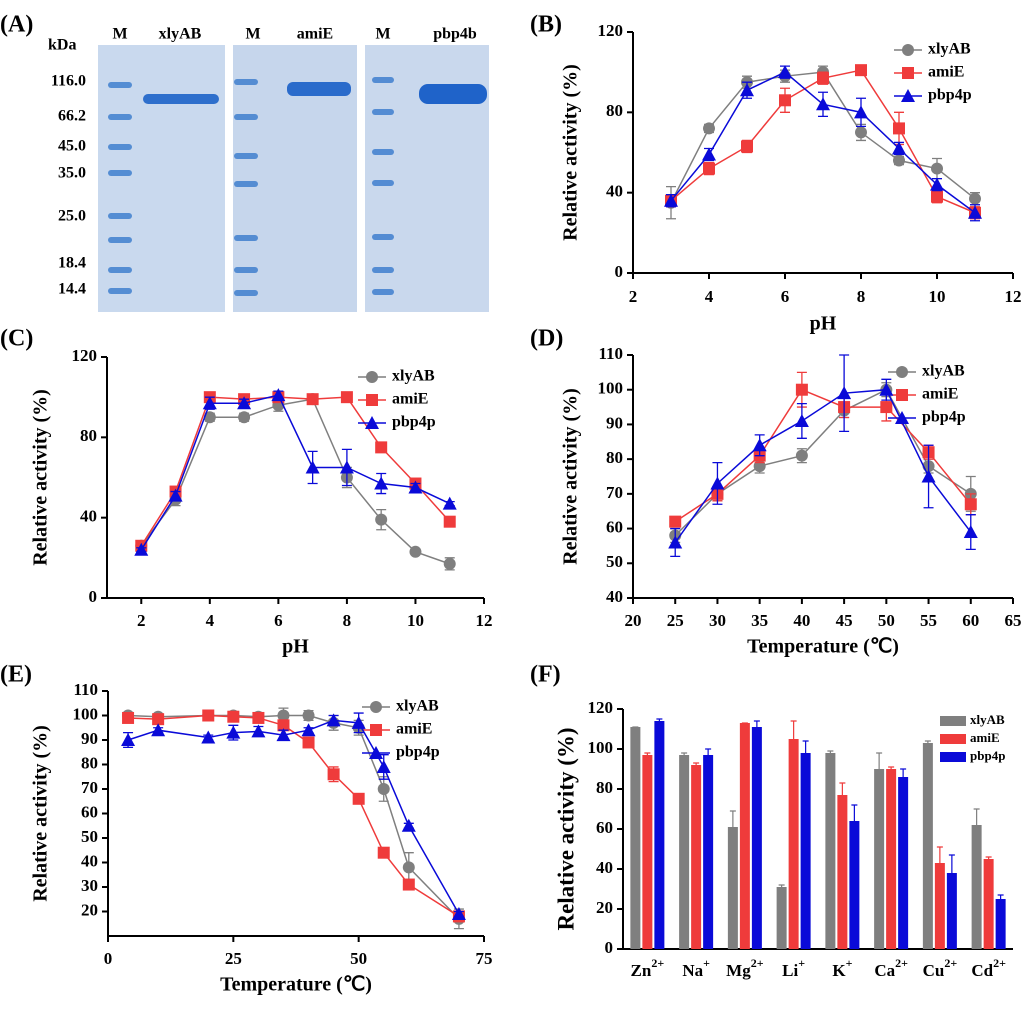  I want to click on y-tick-label: 110, so click(610, 353).